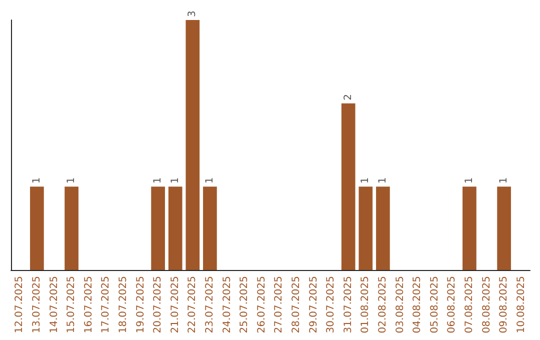 The image size is (540, 340). Describe the element at coordinates (227, 305) in the screenshot. I see `x-tick-label: 24.07.2025` at that location.